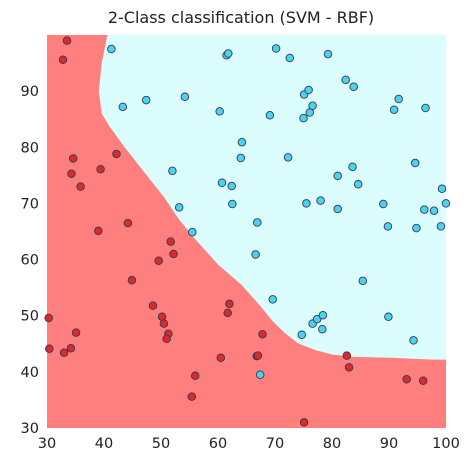 This screenshot has width=474, height=471. Describe the element at coordinates (332, 444) in the screenshot. I see `x-tick-label: 80` at that location.